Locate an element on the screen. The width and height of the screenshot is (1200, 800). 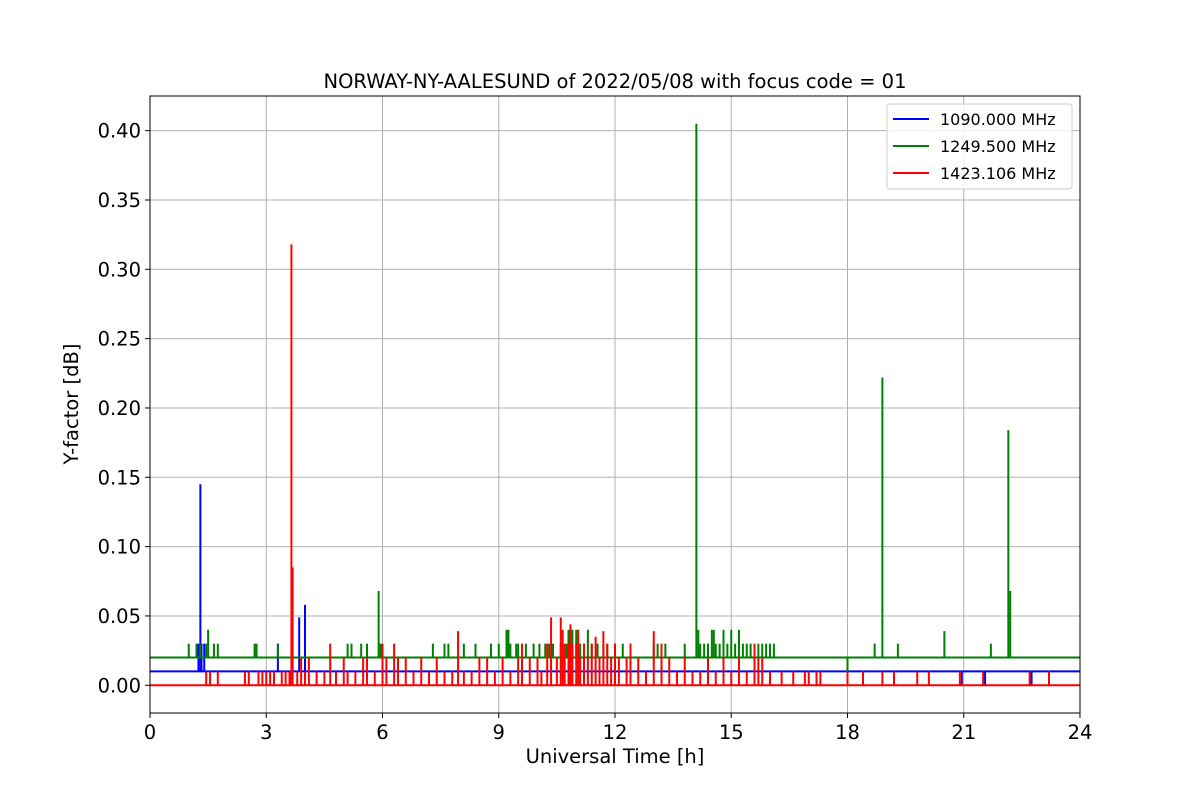
x-tick-label: 3 is located at coordinates (266, 732).